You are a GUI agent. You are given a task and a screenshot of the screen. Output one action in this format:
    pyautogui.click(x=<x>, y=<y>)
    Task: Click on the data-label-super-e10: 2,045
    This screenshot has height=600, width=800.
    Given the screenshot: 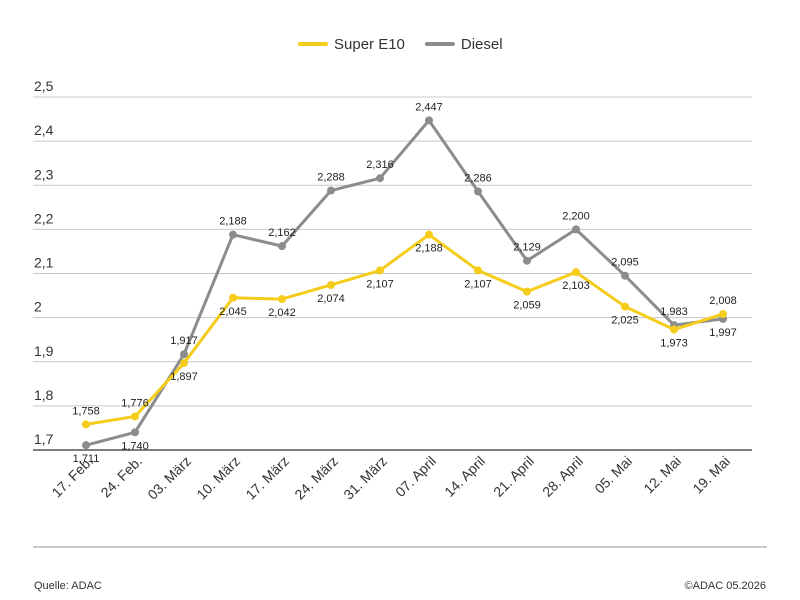 What is the action you would take?
    pyautogui.click(x=233, y=312)
    